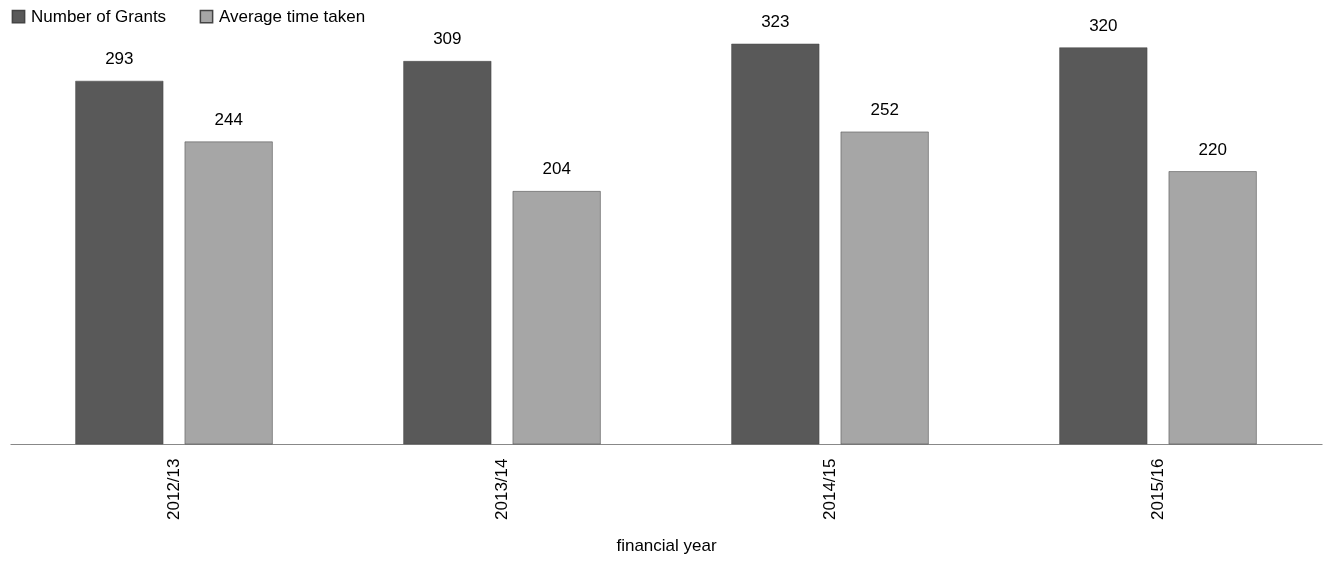 The height and width of the screenshot is (569, 1332). Describe the element at coordinates (173, 489) in the screenshot. I see `x-tick-label: 2012/13` at that location.